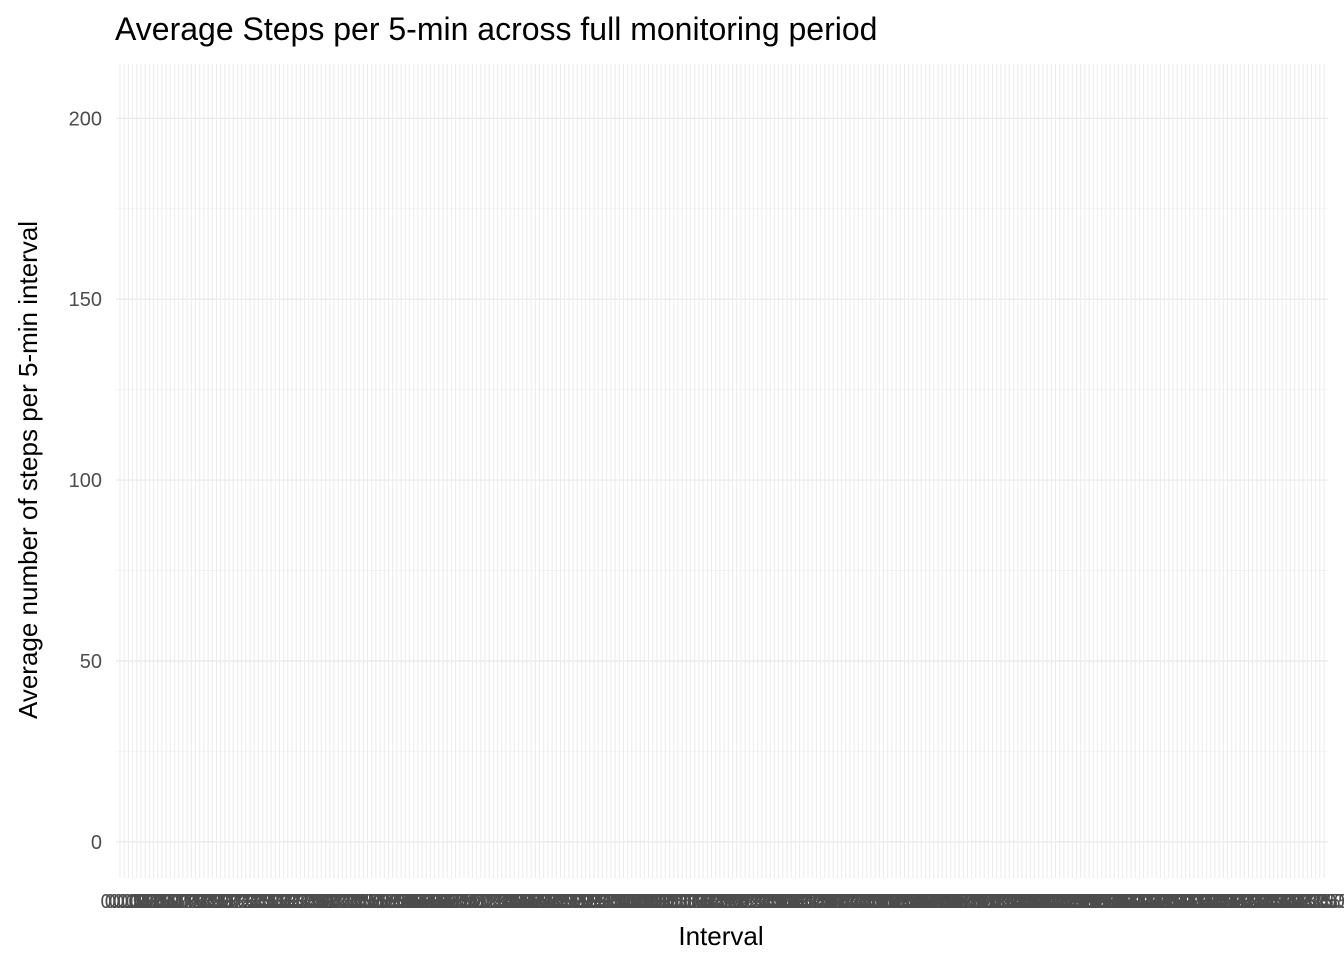 The width and height of the screenshot is (1344, 960). I want to click on x-tick-label: 3:30, so click(296, 902).